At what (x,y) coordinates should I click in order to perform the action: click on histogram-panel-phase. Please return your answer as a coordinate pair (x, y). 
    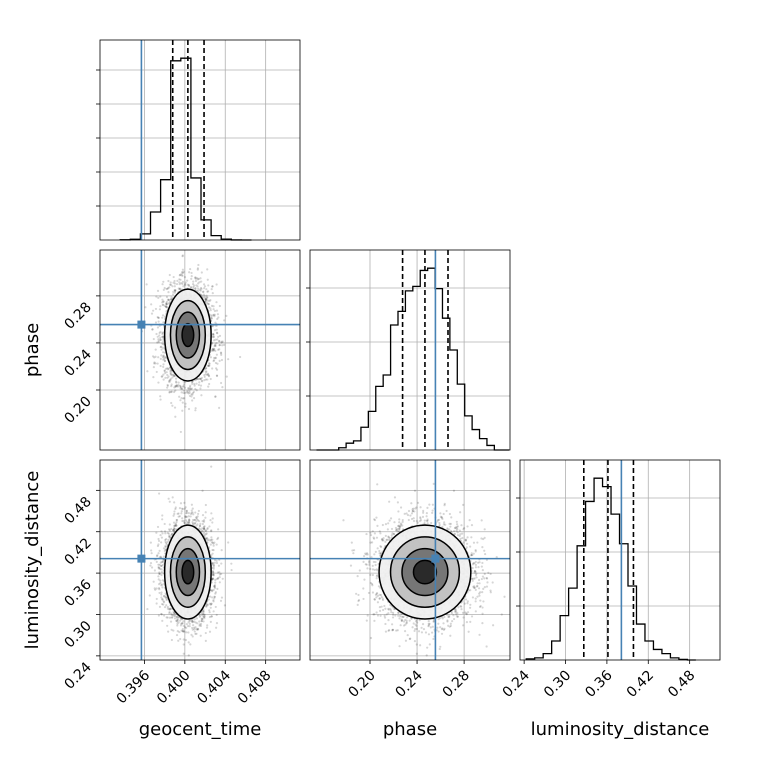
    Looking at the image, I should click on (408, 350).